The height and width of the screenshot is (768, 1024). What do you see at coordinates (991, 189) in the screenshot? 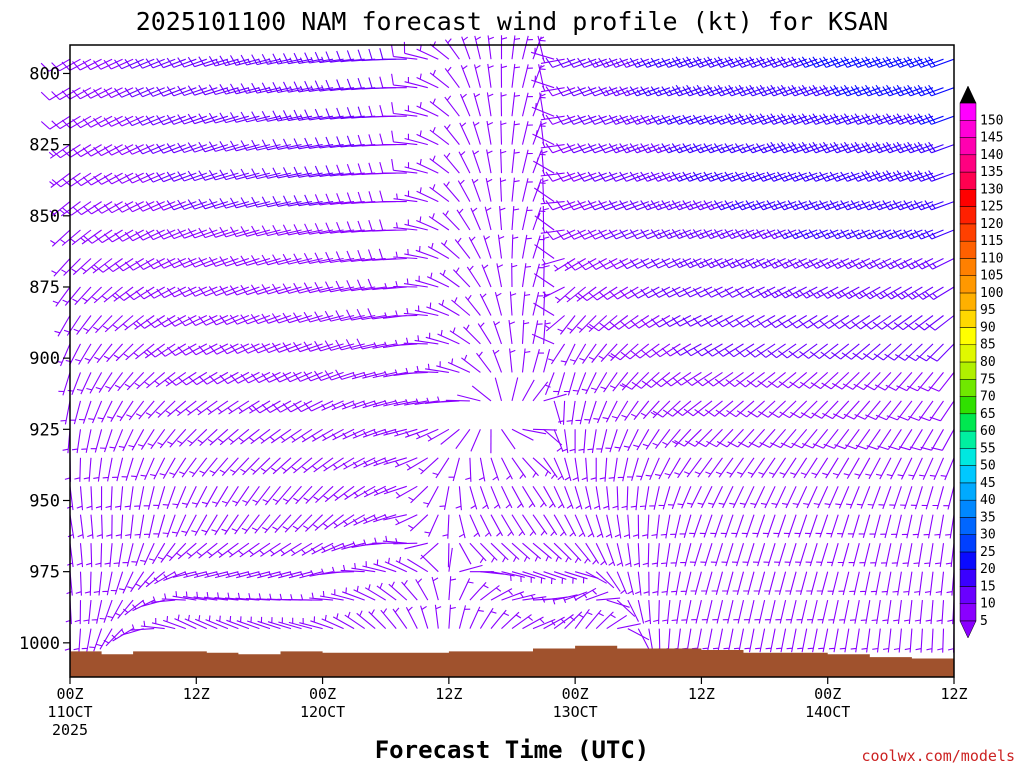
I see `colorbar-label: 130` at bounding box center [991, 189].